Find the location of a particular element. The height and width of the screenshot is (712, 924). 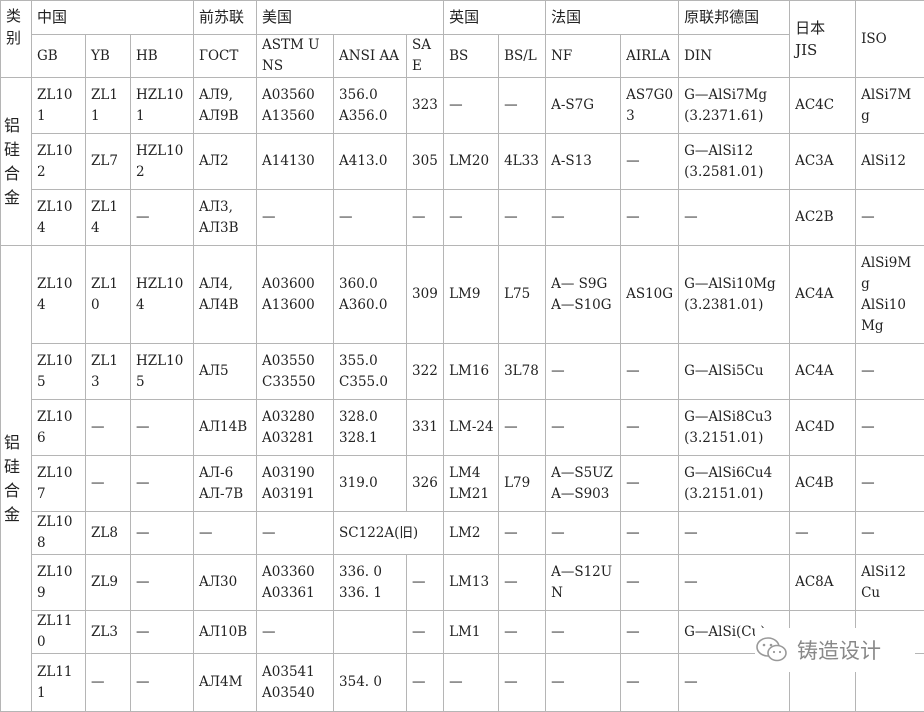

cell-gb: ZL111 is located at coordinates (59, 683).